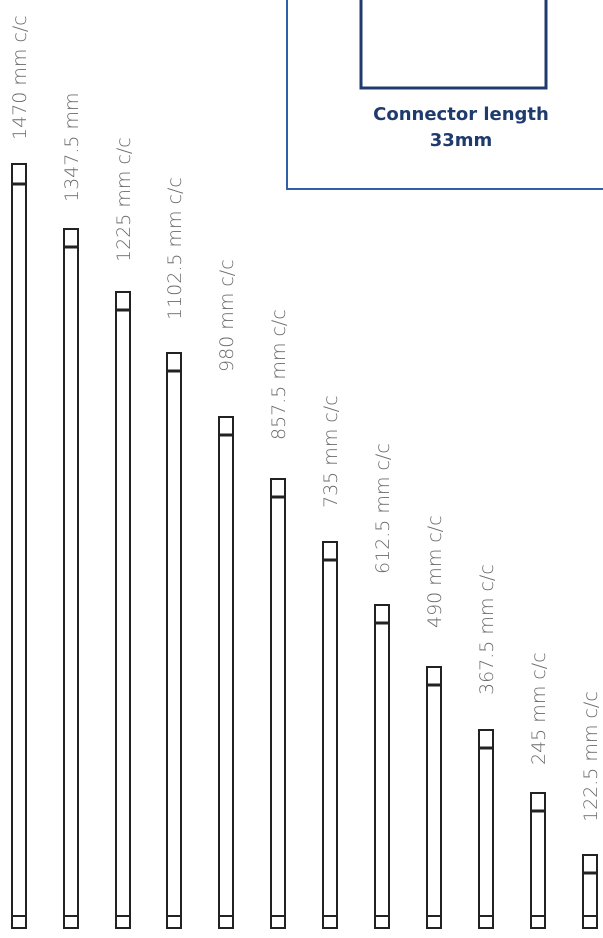  What do you see at coordinates (383, 508) in the screenshot?
I see `rod-8-label: 612.5 mm c/c` at bounding box center [383, 508].